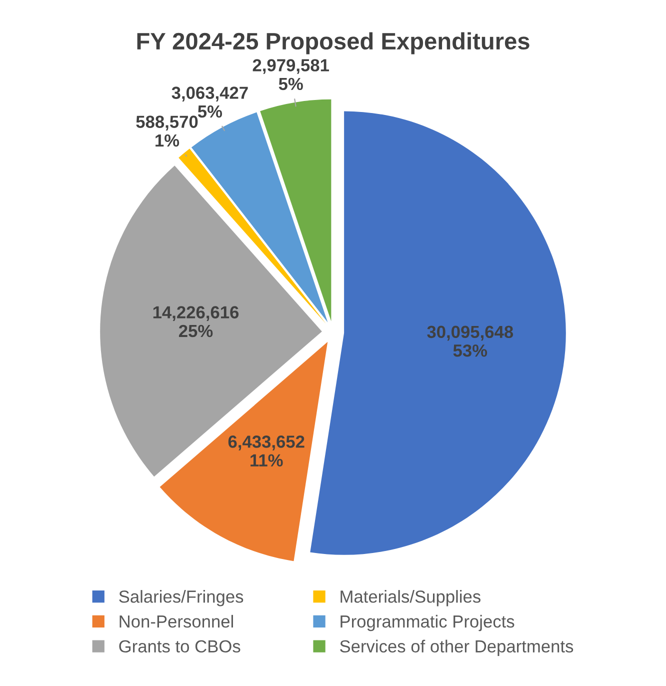  What do you see at coordinates (410, 598) in the screenshot?
I see `legend-label: Materials/Supplies` at bounding box center [410, 598].